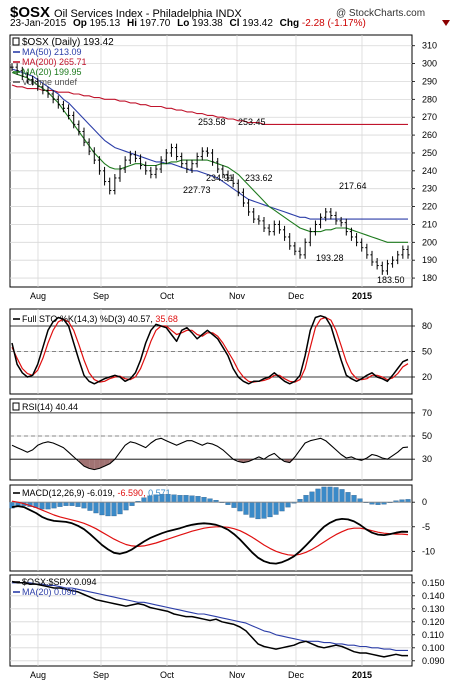  What do you see at coordinates (433, 609) in the screenshot?
I see `ratio-y-tick-label: 0.130` at bounding box center [433, 609].